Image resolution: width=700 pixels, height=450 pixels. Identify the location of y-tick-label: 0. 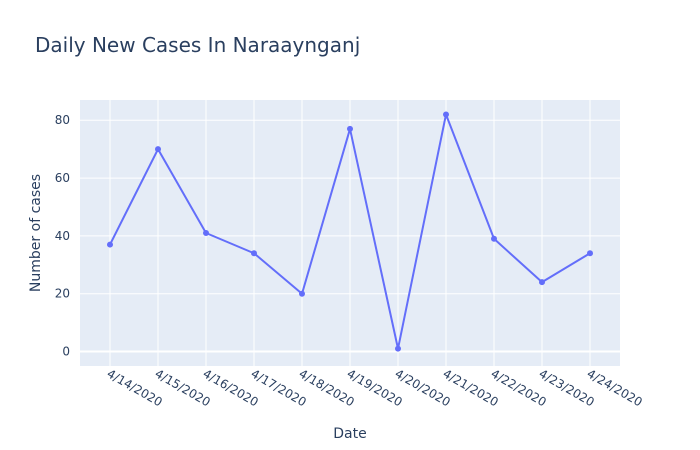
(66, 352).